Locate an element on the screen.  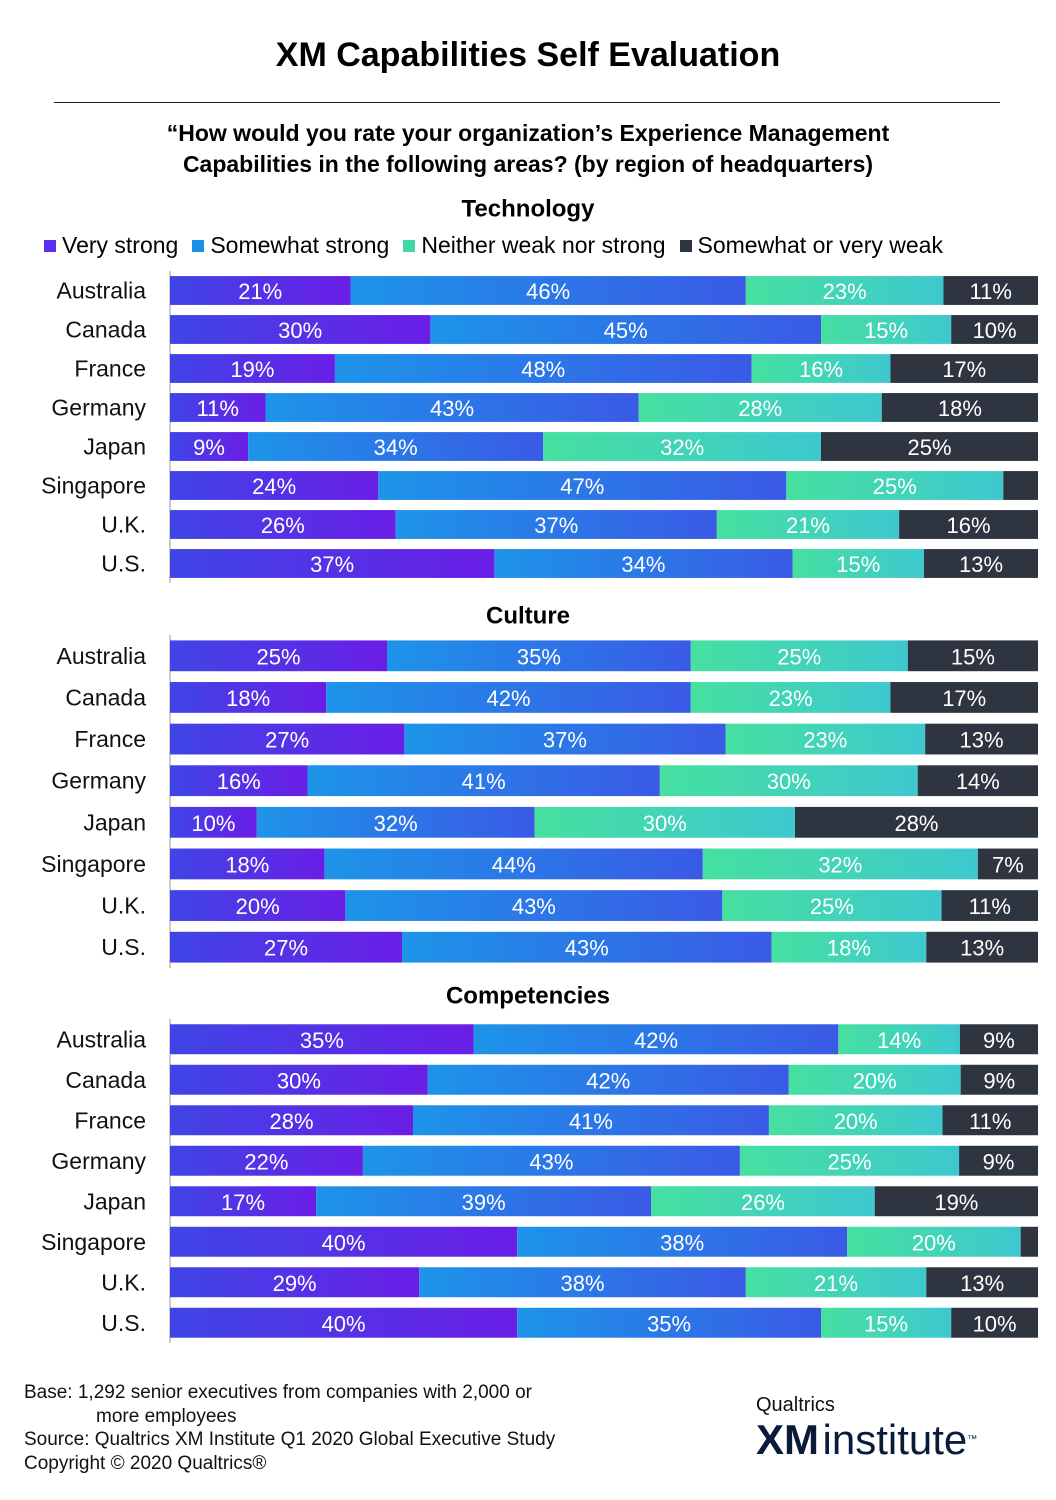
data-label: 35% is located at coordinates (322, 1040).